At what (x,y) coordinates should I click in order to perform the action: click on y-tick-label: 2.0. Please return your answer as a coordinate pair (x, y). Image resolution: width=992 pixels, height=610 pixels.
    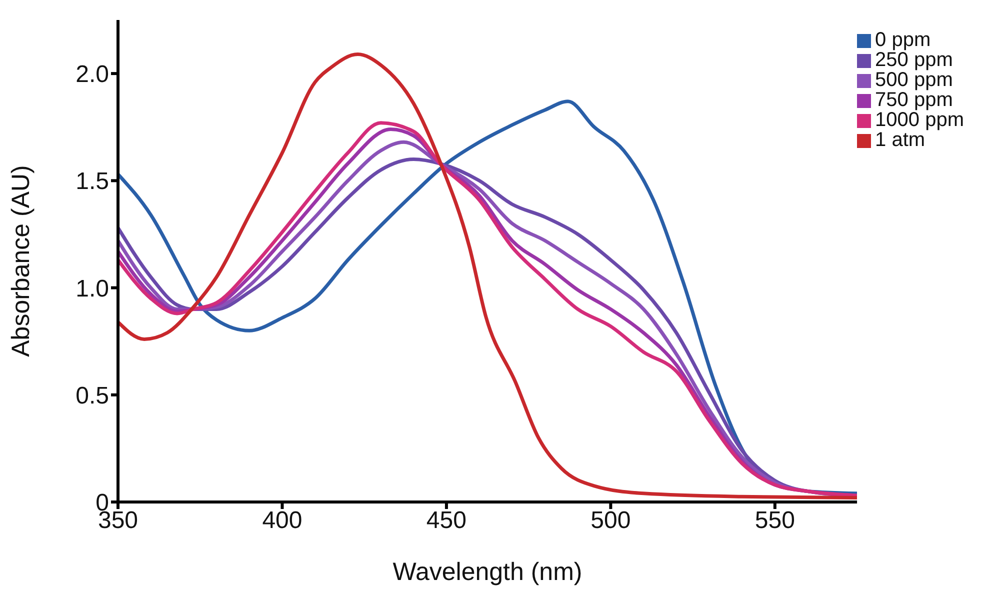
    Looking at the image, I should click on (92, 74).